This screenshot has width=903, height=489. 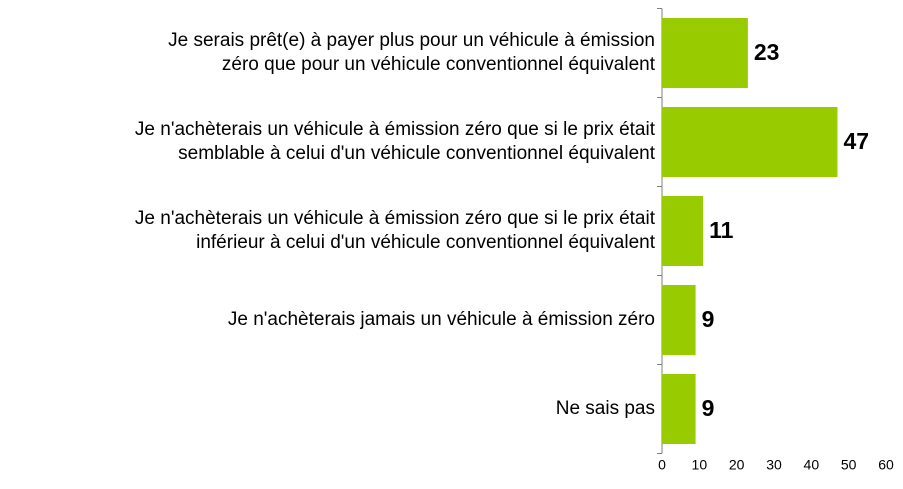 What do you see at coordinates (737, 465) in the screenshot?
I see `x-tick-label: 20` at bounding box center [737, 465].